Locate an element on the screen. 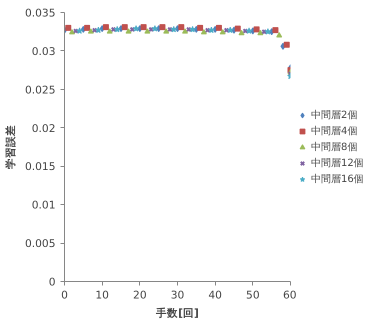 The image size is (389, 325). y-tick-label: 0.02 is located at coordinates (44, 128).